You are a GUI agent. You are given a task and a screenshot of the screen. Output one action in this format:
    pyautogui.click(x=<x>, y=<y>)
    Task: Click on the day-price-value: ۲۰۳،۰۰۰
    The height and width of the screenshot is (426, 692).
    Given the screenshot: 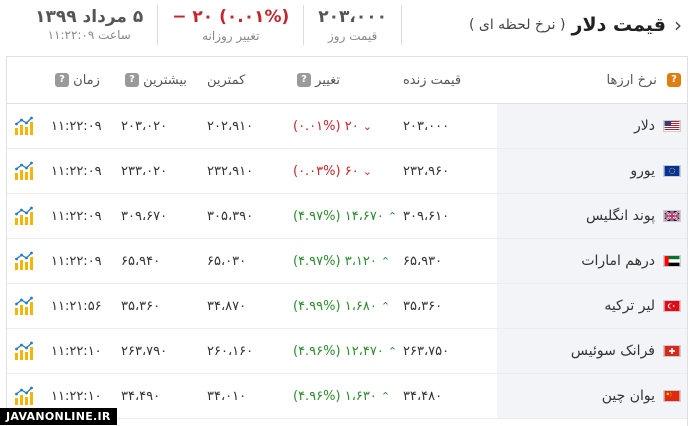 What is the action you would take?
    pyautogui.click(x=352, y=17)
    